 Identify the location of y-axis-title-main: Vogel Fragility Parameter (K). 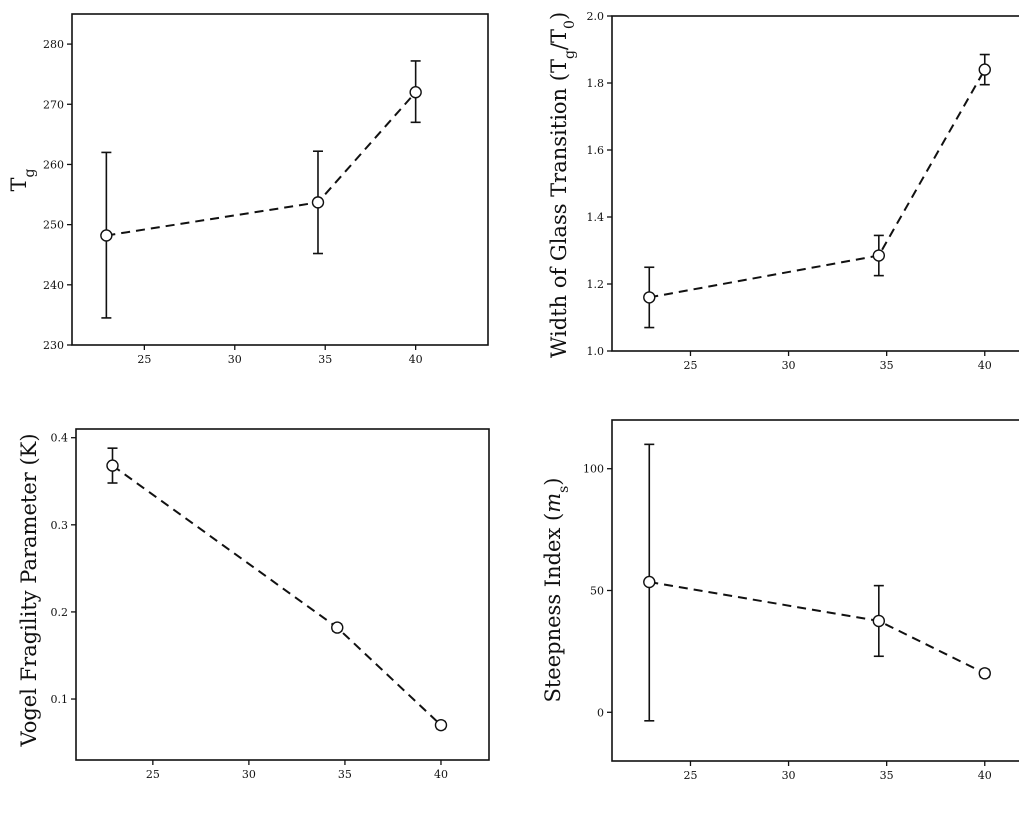
(29, 590).